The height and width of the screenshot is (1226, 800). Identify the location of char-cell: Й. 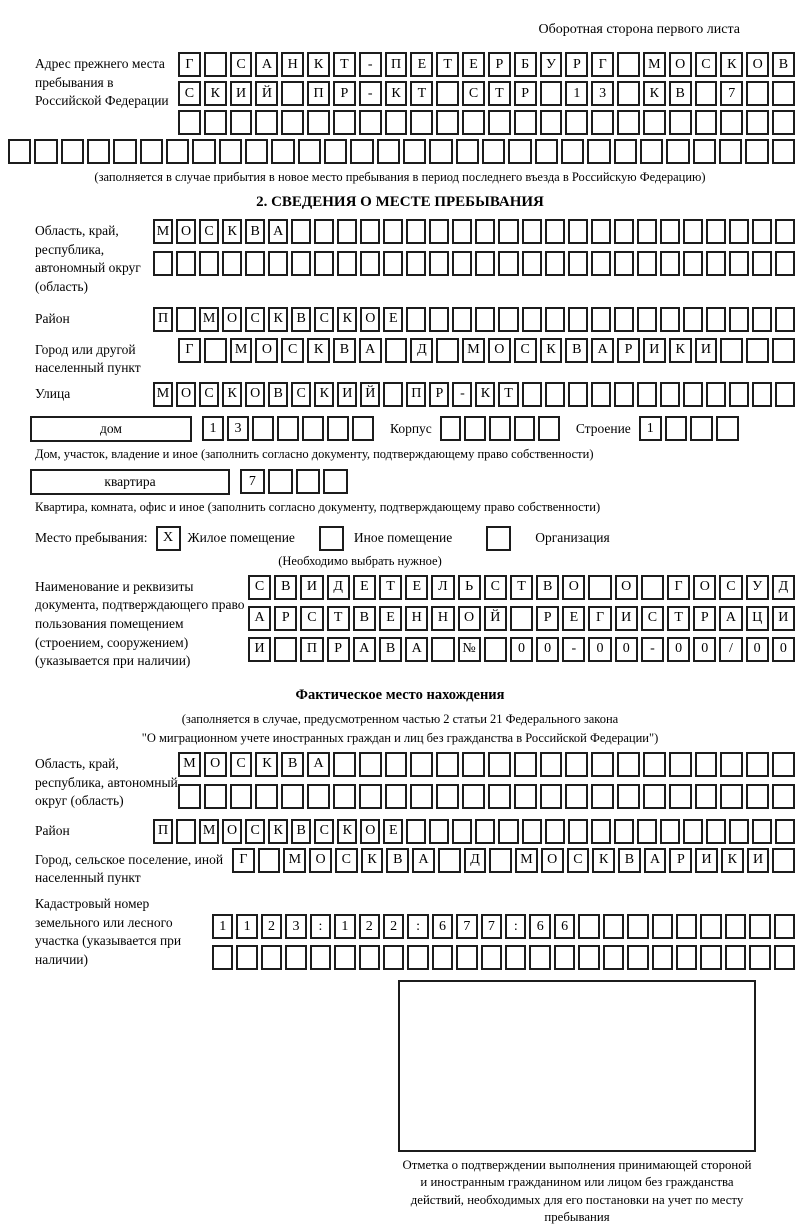
(495, 618).